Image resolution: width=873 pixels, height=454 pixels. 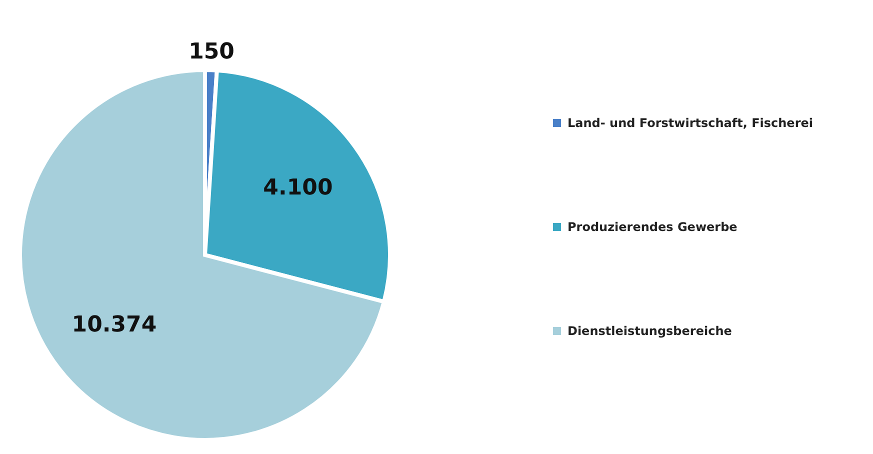 What do you see at coordinates (211, 52) in the screenshot?
I see `data-label: 150` at bounding box center [211, 52].